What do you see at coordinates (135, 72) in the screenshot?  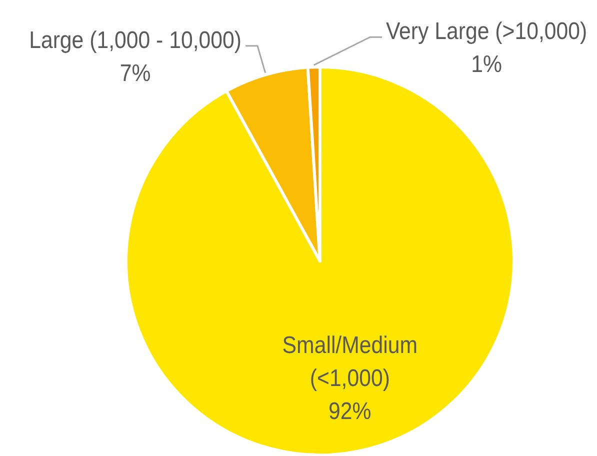 I see `data-label: 7%` at bounding box center [135, 72].